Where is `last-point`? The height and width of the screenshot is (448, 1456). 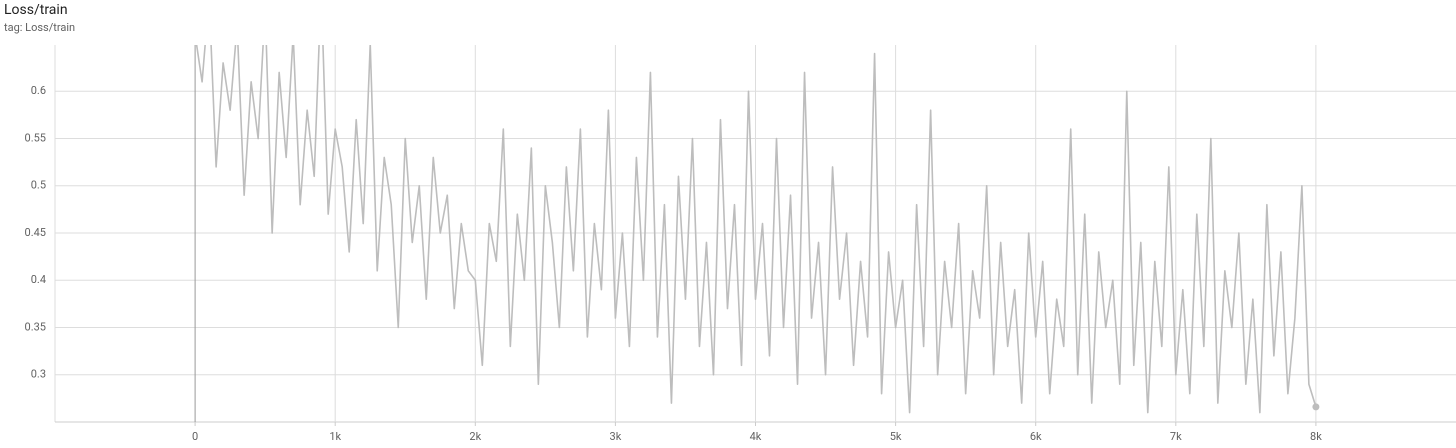
last-point is located at coordinates (1316, 407).